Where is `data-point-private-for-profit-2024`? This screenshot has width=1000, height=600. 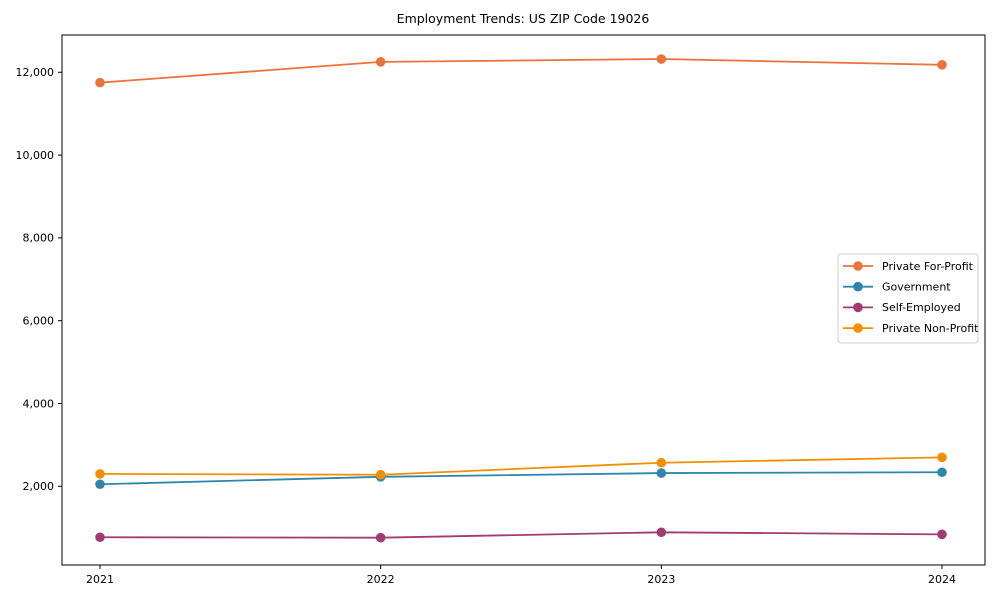 data-point-private-for-profit-2024 is located at coordinates (942, 65).